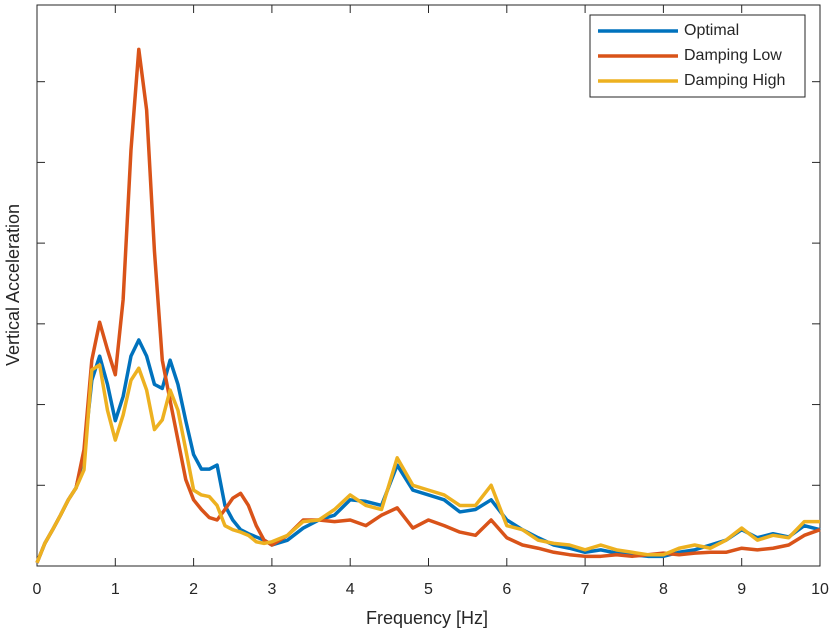 This screenshot has height=631, width=830. What do you see at coordinates (711, 30) in the screenshot?
I see `legend-label: Optimal` at bounding box center [711, 30].